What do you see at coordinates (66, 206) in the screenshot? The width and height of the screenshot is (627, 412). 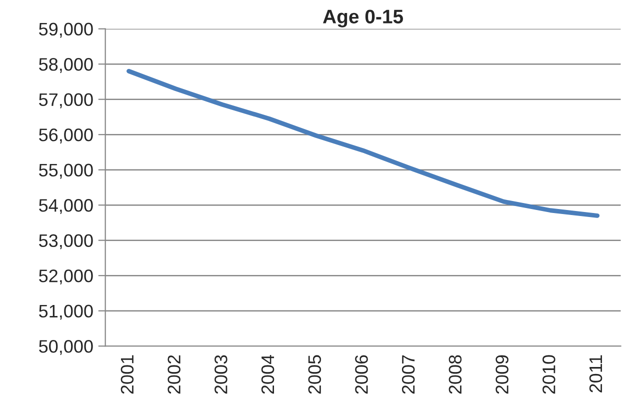 I see `y-tick-label: 54,000` at bounding box center [66, 206].